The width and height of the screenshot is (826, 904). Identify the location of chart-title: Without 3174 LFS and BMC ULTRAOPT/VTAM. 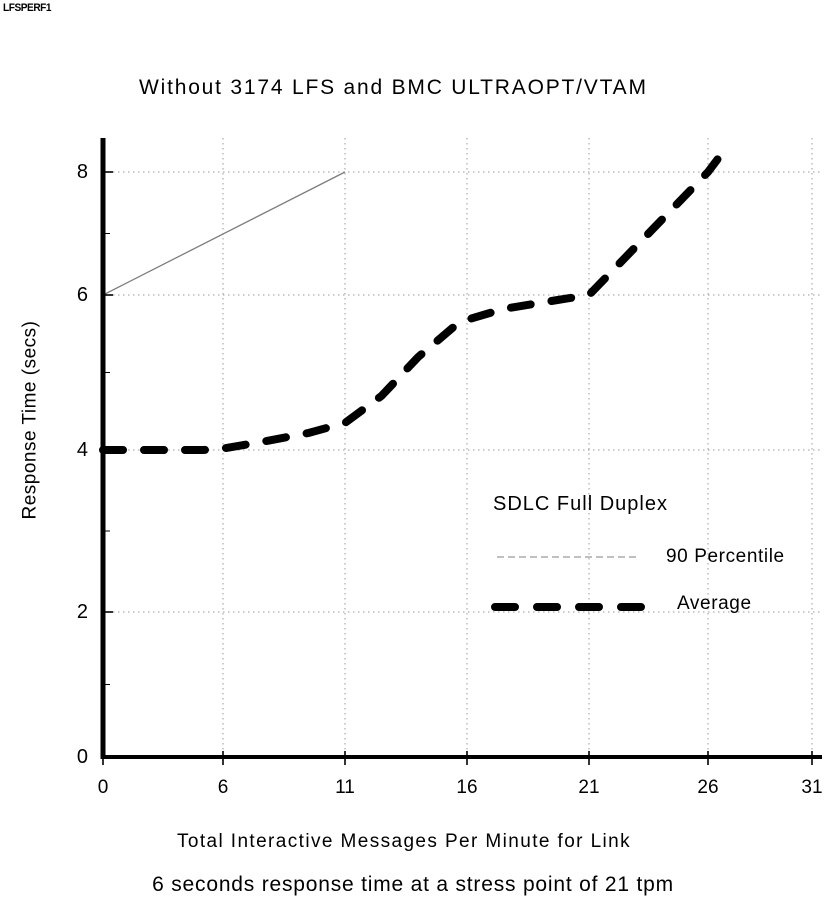
(393, 87).